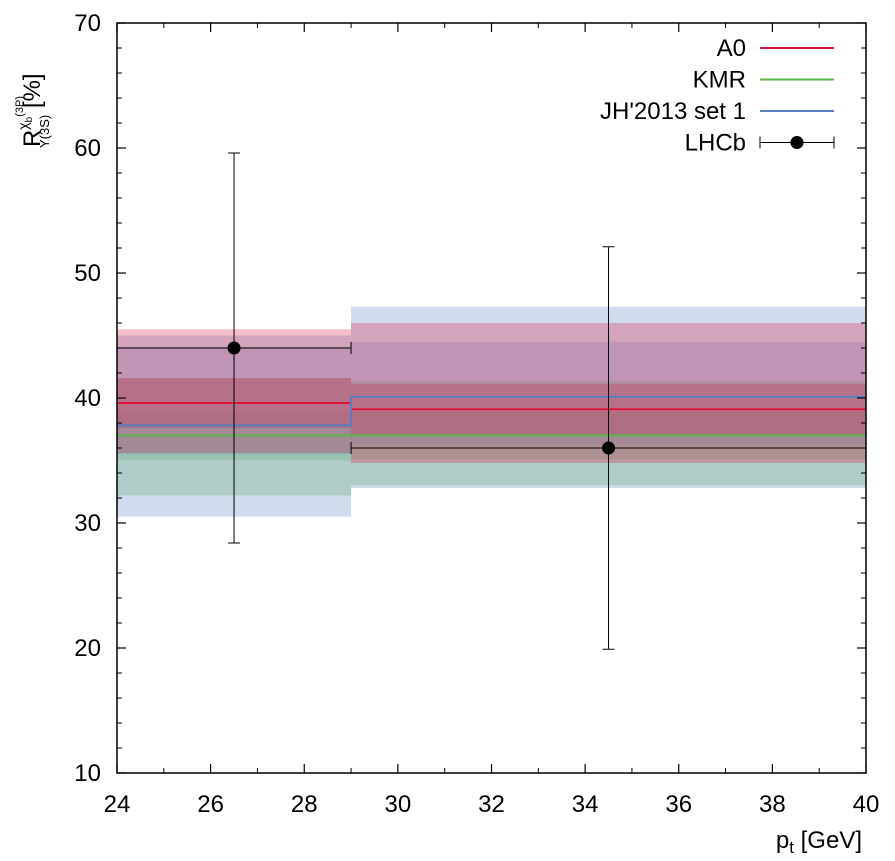 The width and height of the screenshot is (895, 861). I want to click on x-tick-label: 26, so click(210, 804).